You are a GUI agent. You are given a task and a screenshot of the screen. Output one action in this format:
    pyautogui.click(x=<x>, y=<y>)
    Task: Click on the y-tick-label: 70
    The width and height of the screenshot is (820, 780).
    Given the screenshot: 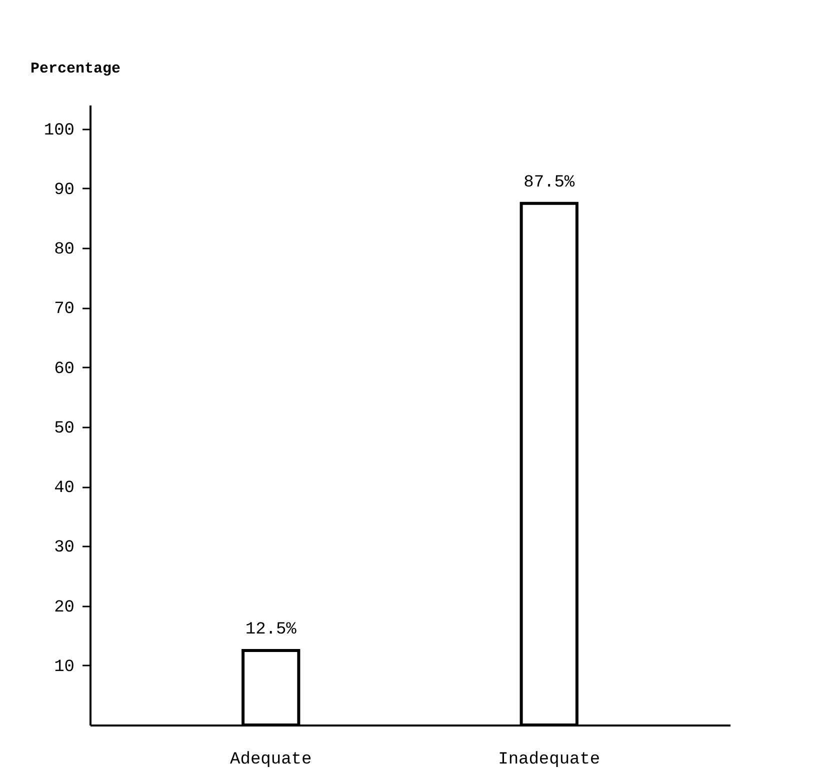 What is the action you would take?
    pyautogui.click(x=64, y=310)
    